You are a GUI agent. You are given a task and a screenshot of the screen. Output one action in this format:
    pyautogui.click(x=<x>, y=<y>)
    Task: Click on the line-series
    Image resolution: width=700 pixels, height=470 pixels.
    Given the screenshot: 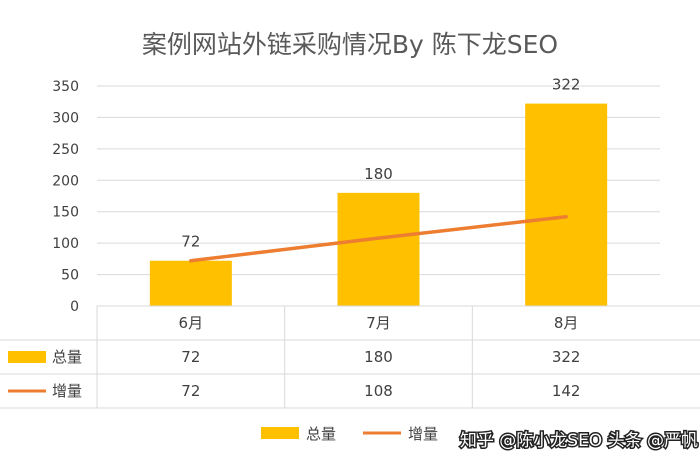 What is the action you would take?
    pyautogui.click(x=378, y=238)
    